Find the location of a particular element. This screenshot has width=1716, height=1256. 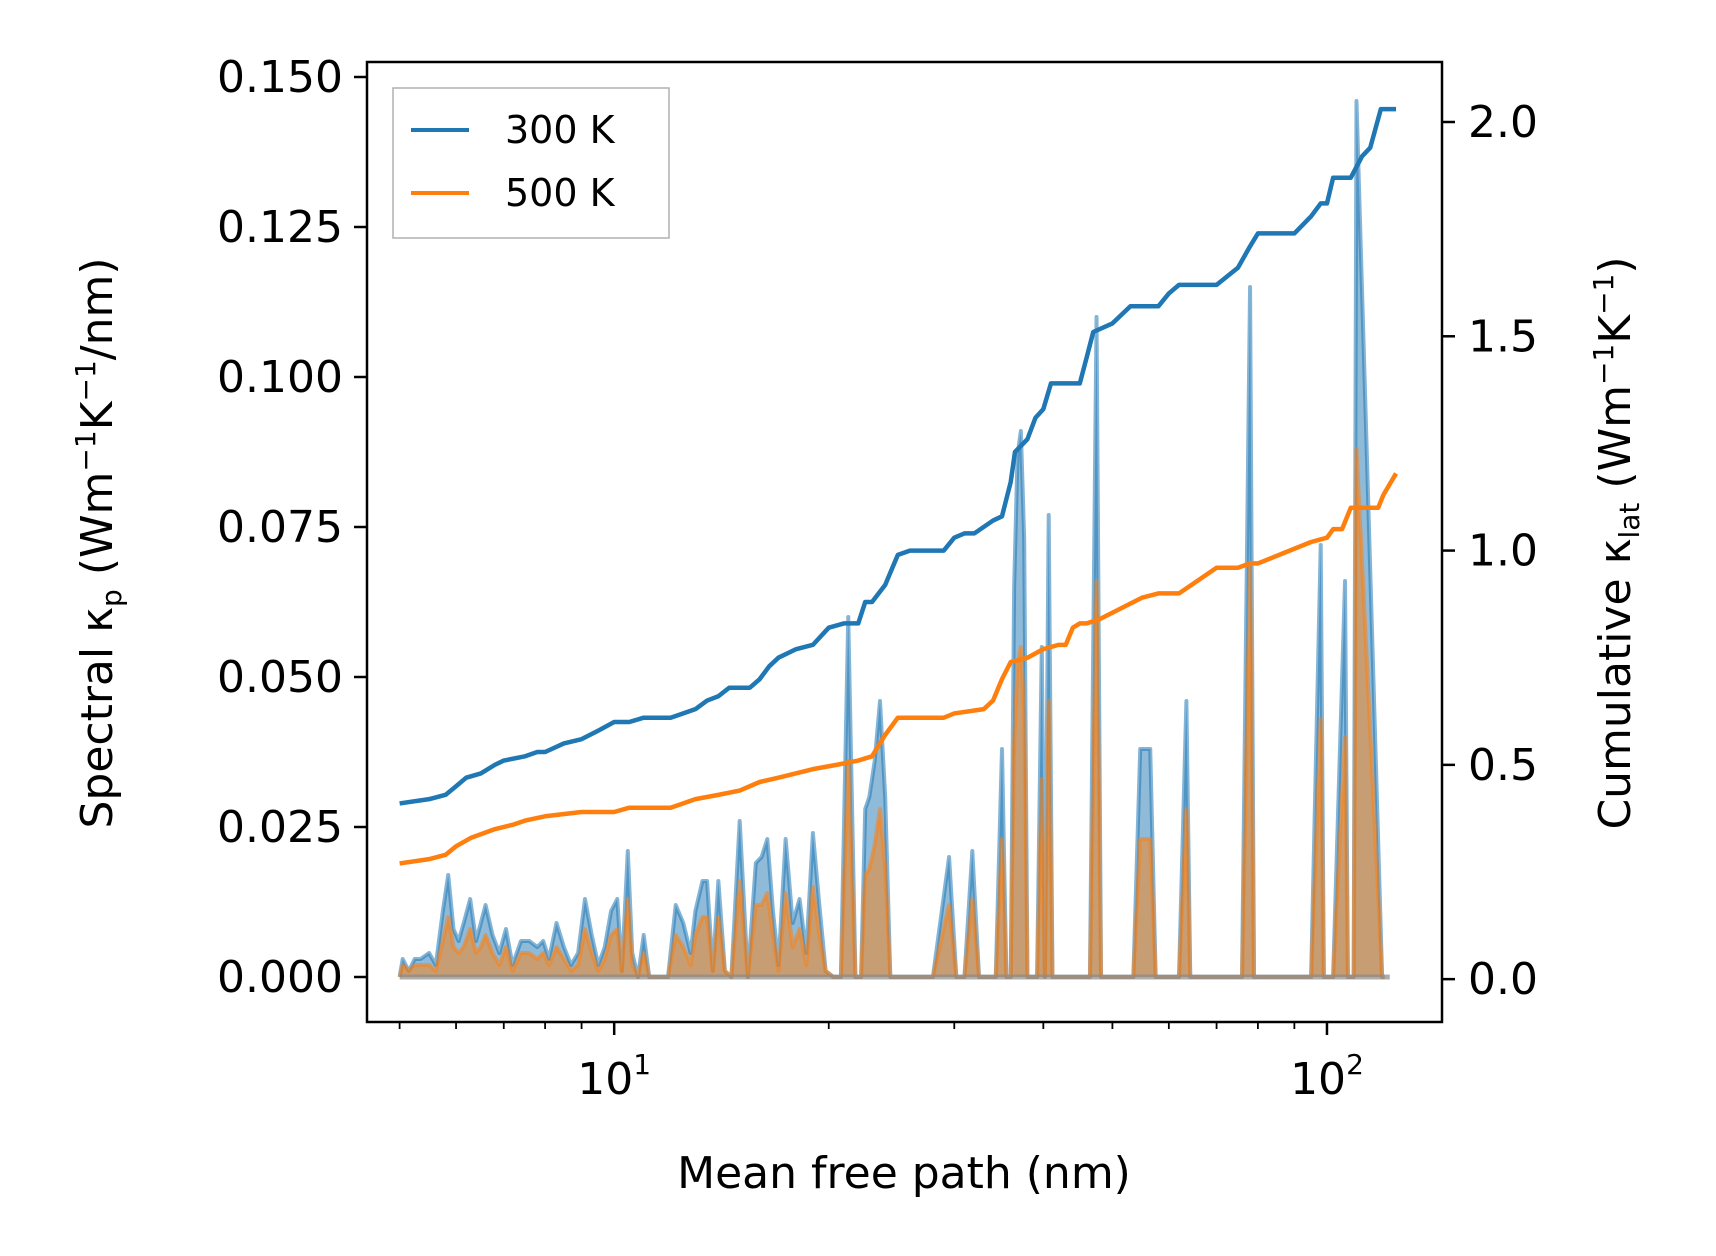

left-y-tick-label: 0.050 is located at coordinates (280, 677).